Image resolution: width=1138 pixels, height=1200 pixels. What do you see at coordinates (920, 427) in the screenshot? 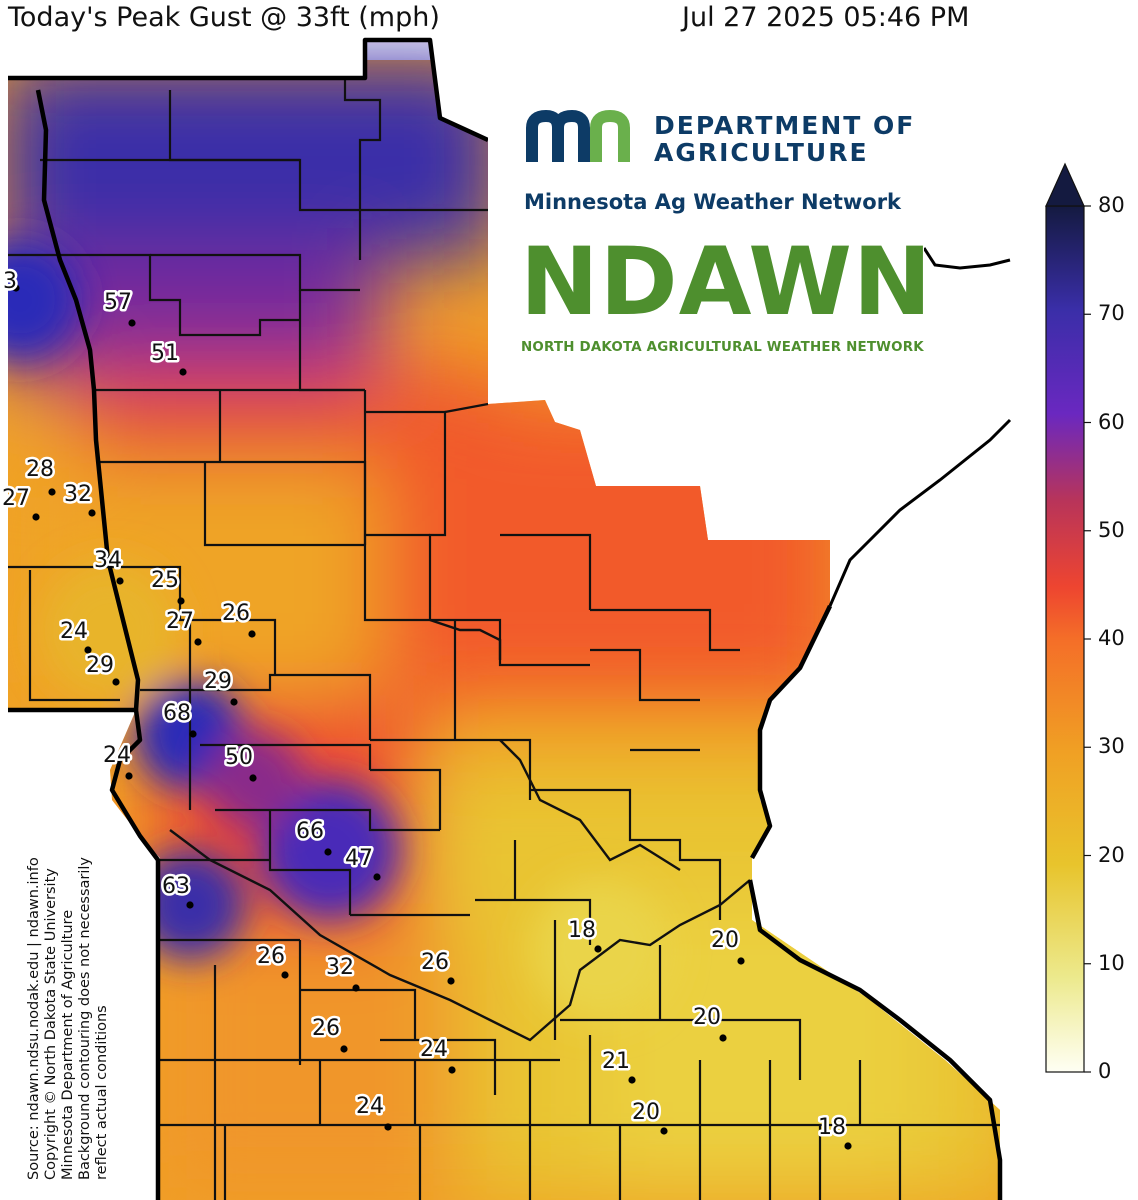
I see `canada-border` at bounding box center [920, 427].